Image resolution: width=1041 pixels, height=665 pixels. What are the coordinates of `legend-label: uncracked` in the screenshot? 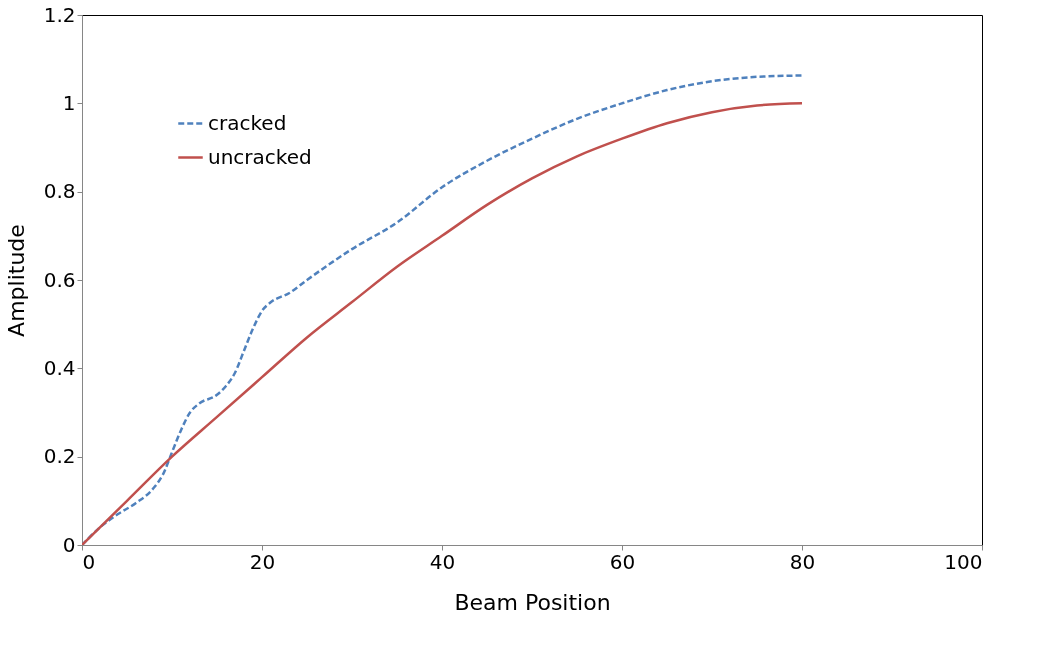 It's located at (260, 156).